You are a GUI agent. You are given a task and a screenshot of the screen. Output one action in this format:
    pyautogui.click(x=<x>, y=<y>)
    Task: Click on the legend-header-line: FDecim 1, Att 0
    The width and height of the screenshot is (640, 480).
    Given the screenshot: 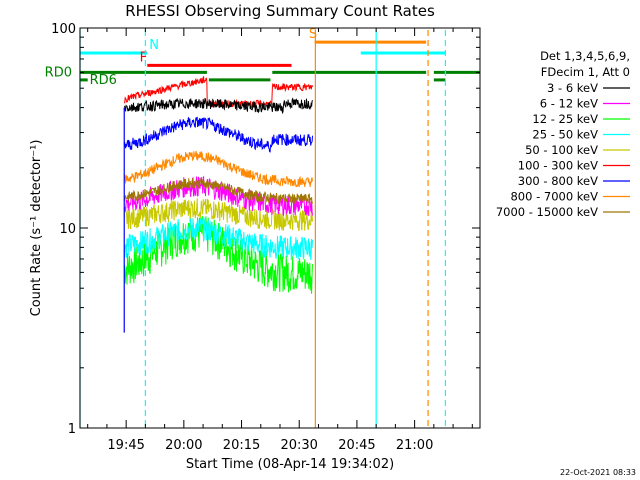 What is the action you would take?
    pyautogui.click(x=585, y=72)
    